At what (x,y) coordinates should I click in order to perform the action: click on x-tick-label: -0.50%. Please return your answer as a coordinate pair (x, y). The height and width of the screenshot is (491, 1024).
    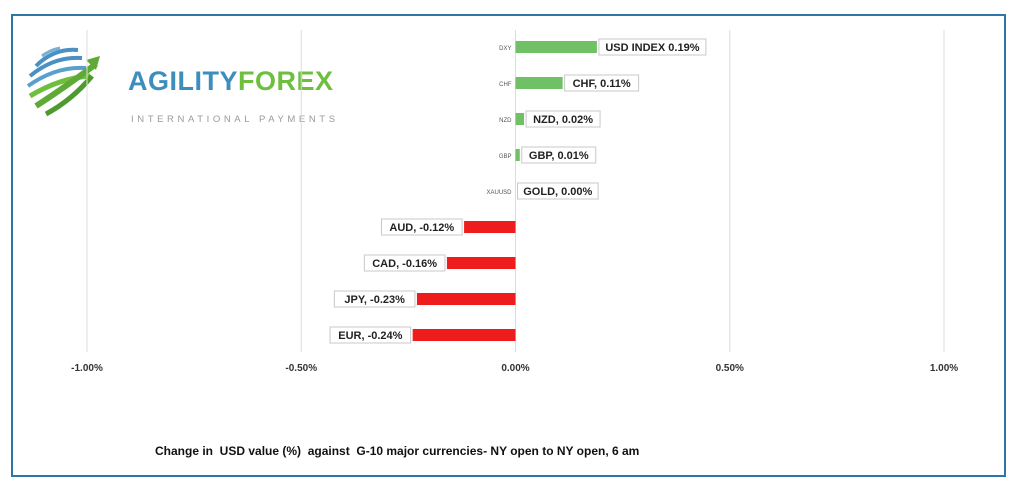
    Looking at the image, I should click on (301, 368).